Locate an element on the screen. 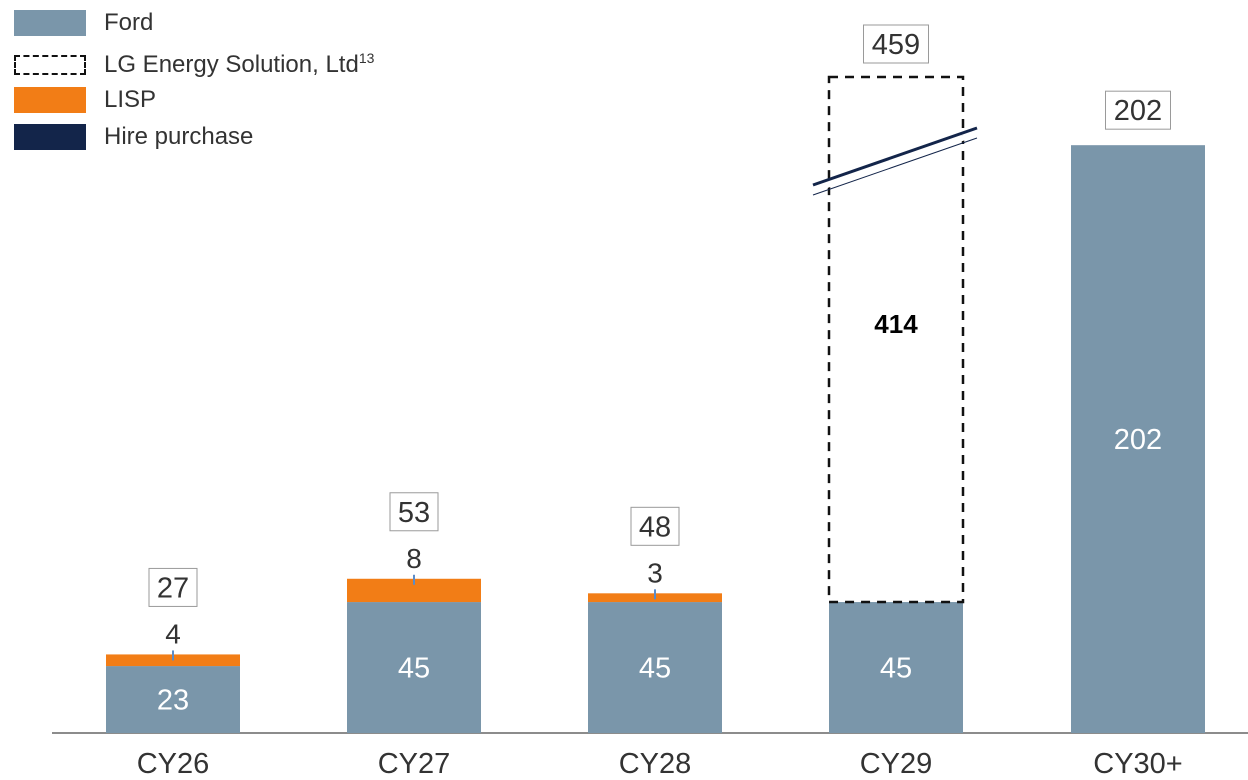 This screenshot has height=780, width=1248. legend-label-lisp: LISP is located at coordinates (130, 99).